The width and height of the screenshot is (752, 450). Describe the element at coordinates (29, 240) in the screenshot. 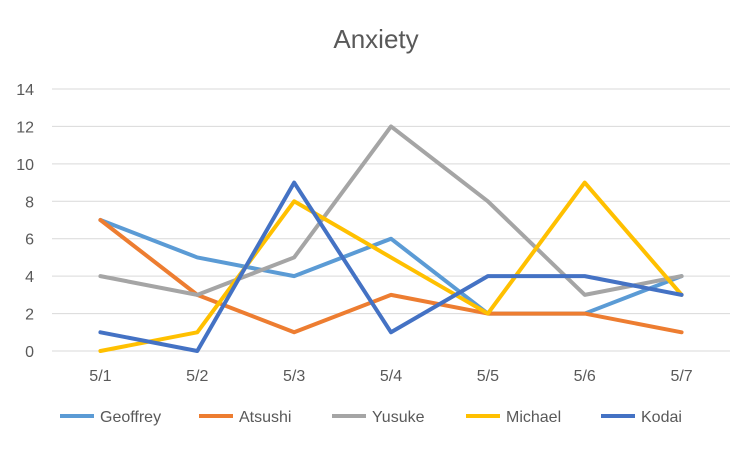

I see `y-tick-label: 6` at that location.